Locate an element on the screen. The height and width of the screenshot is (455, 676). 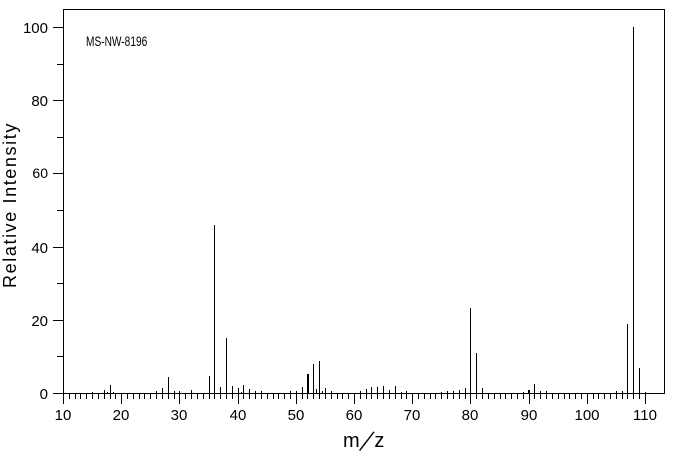
svg-text: 70 is located at coordinates (412, 415).